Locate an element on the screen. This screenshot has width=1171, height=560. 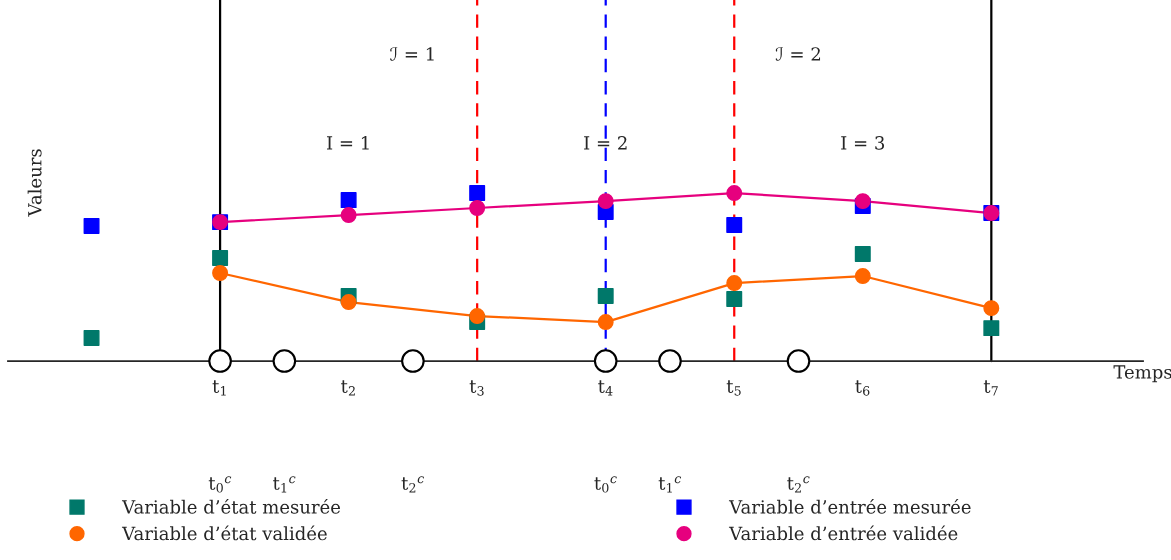
text: I = 1 is located at coordinates (348, 143).